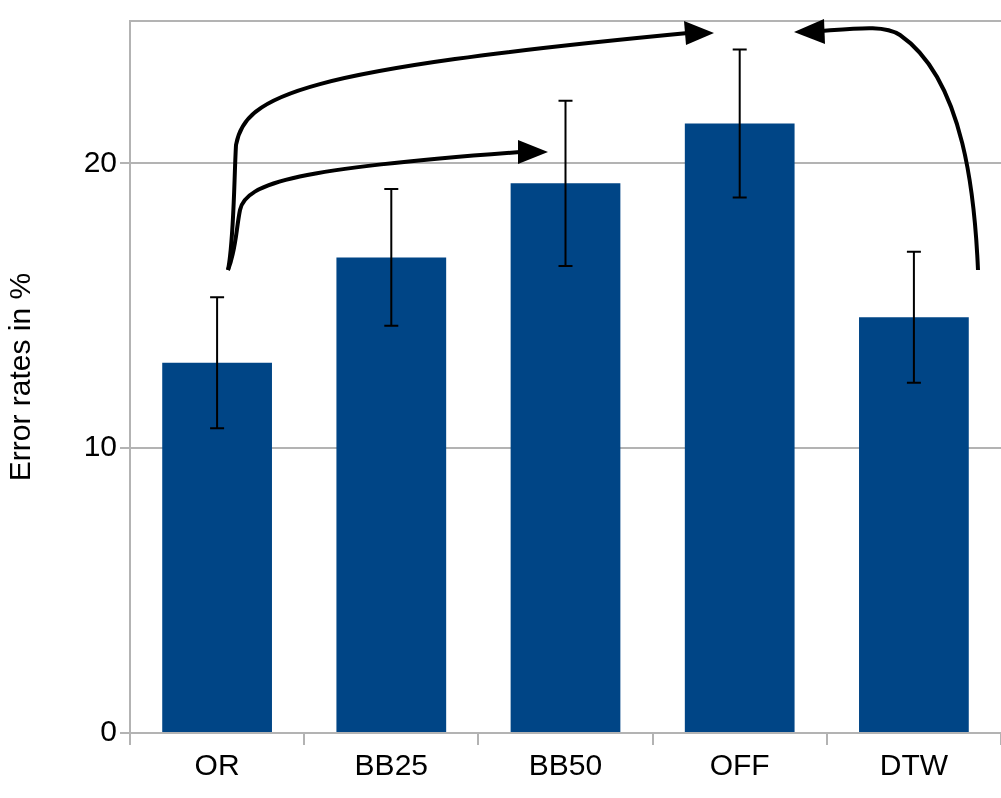 Image resolution: width=1001 pixels, height=798 pixels. What do you see at coordinates (20, 377) in the screenshot?
I see `y-axis-title: Error rates in %` at bounding box center [20, 377].